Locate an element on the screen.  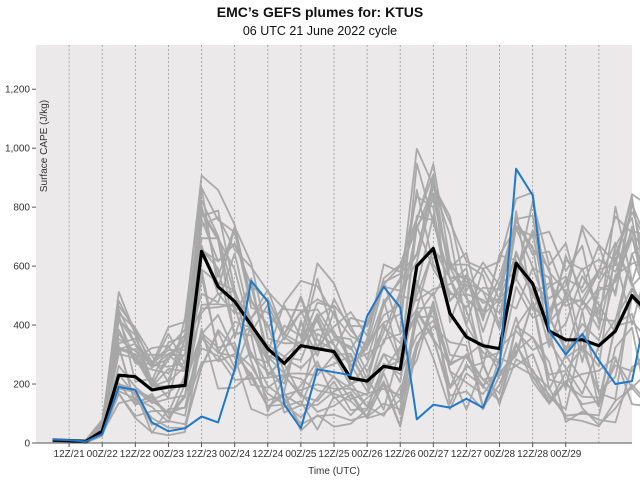
x-tick-label: 00Z/22 is located at coordinates (103, 454).